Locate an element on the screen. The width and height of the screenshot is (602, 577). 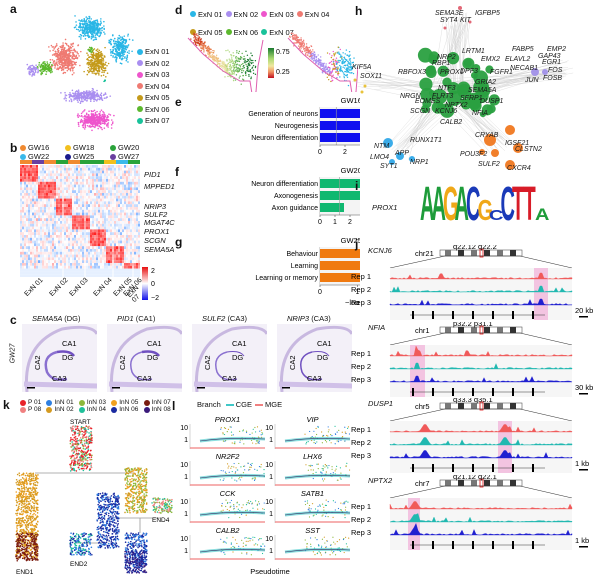
legend-label: ExN 02 is located at coordinates (157, 63).